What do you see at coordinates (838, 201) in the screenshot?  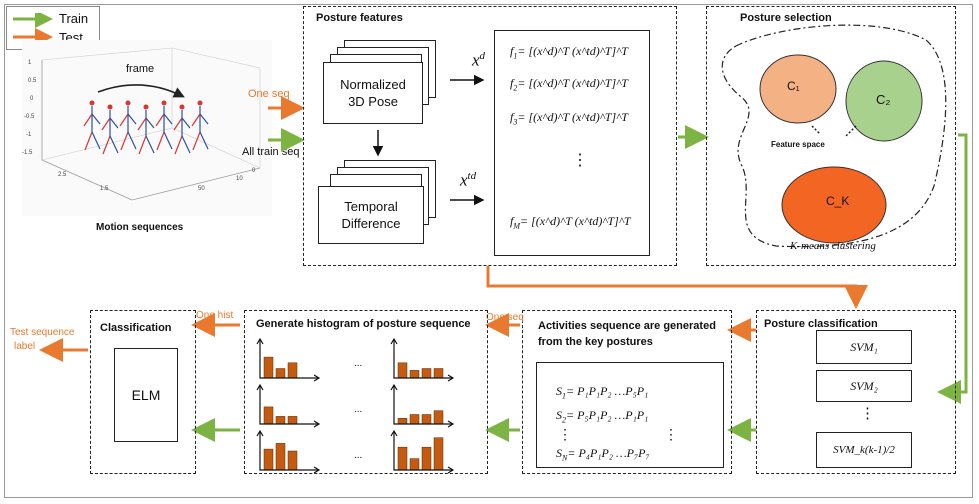 I see `cluster-ck-label: C_K` at bounding box center [838, 201].